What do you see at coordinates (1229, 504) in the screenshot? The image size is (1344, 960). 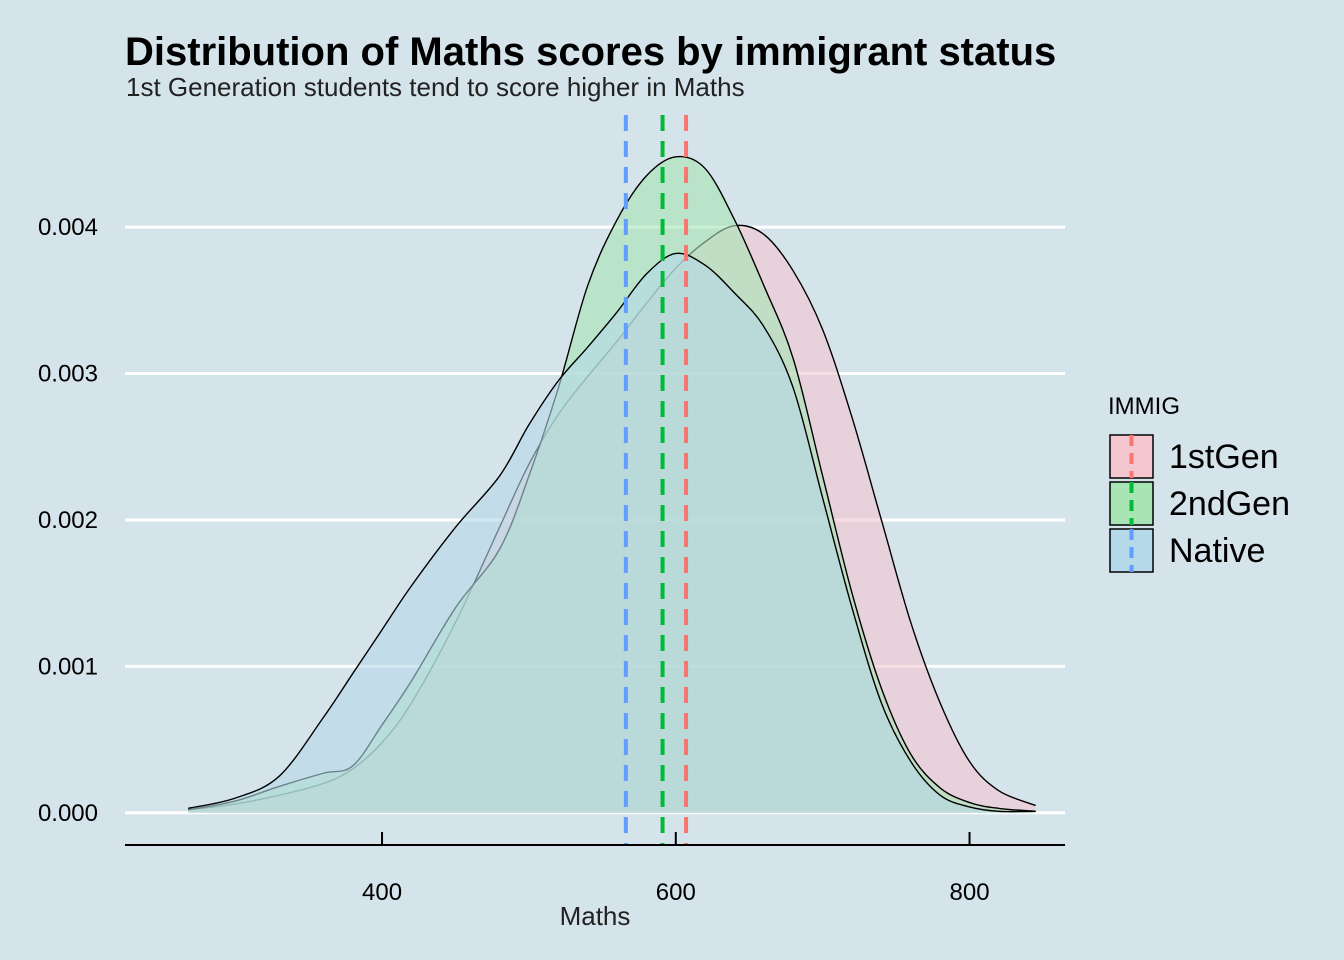 I see `legend-label-2ndGen: 2ndGen` at bounding box center [1229, 504].